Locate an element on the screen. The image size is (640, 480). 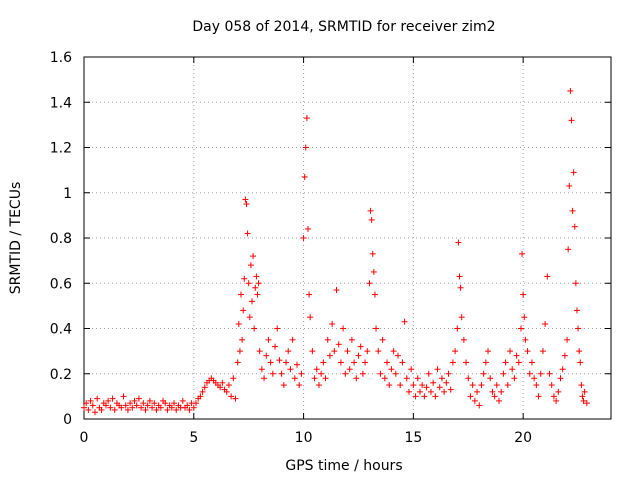
y-tick-label: 1.4 is located at coordinates (61, 103).